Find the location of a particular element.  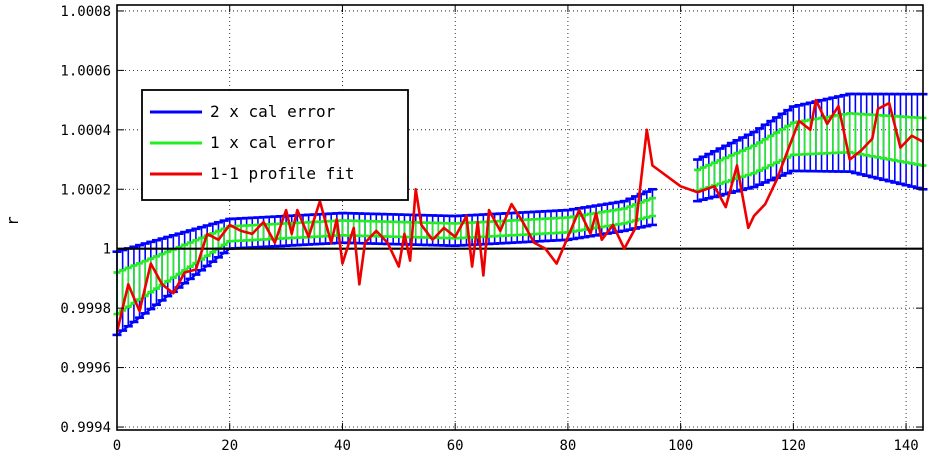

legend-label: 1-1 profile fit is located at coordinates (282, 173).